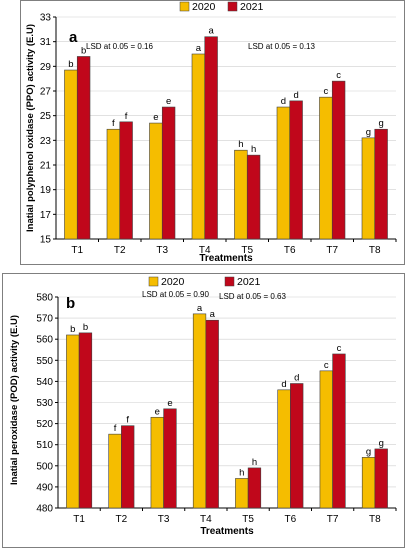  Describe the element at coordinates (46, 42) in the screenshot. I see `y-tick-label: 31` at that location.